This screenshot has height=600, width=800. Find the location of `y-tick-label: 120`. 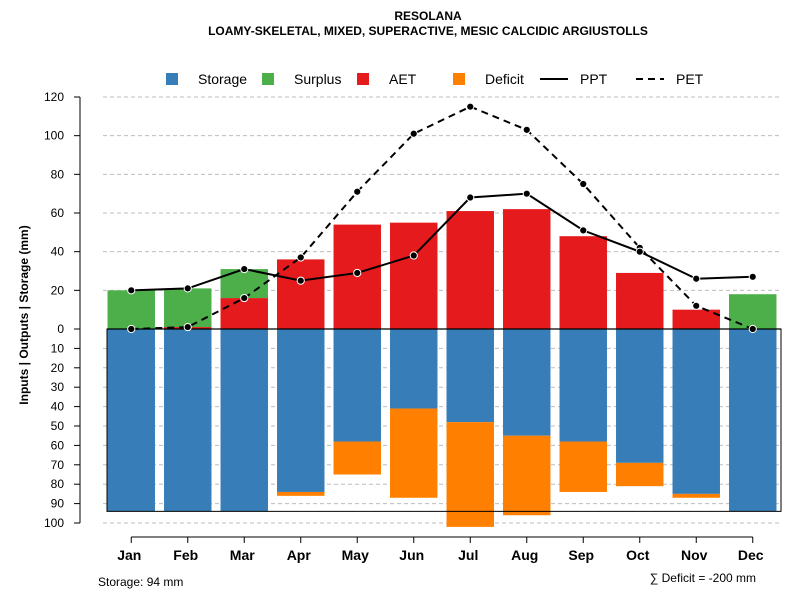

y-tick-label: 120 is located at coordinates (54, 97).